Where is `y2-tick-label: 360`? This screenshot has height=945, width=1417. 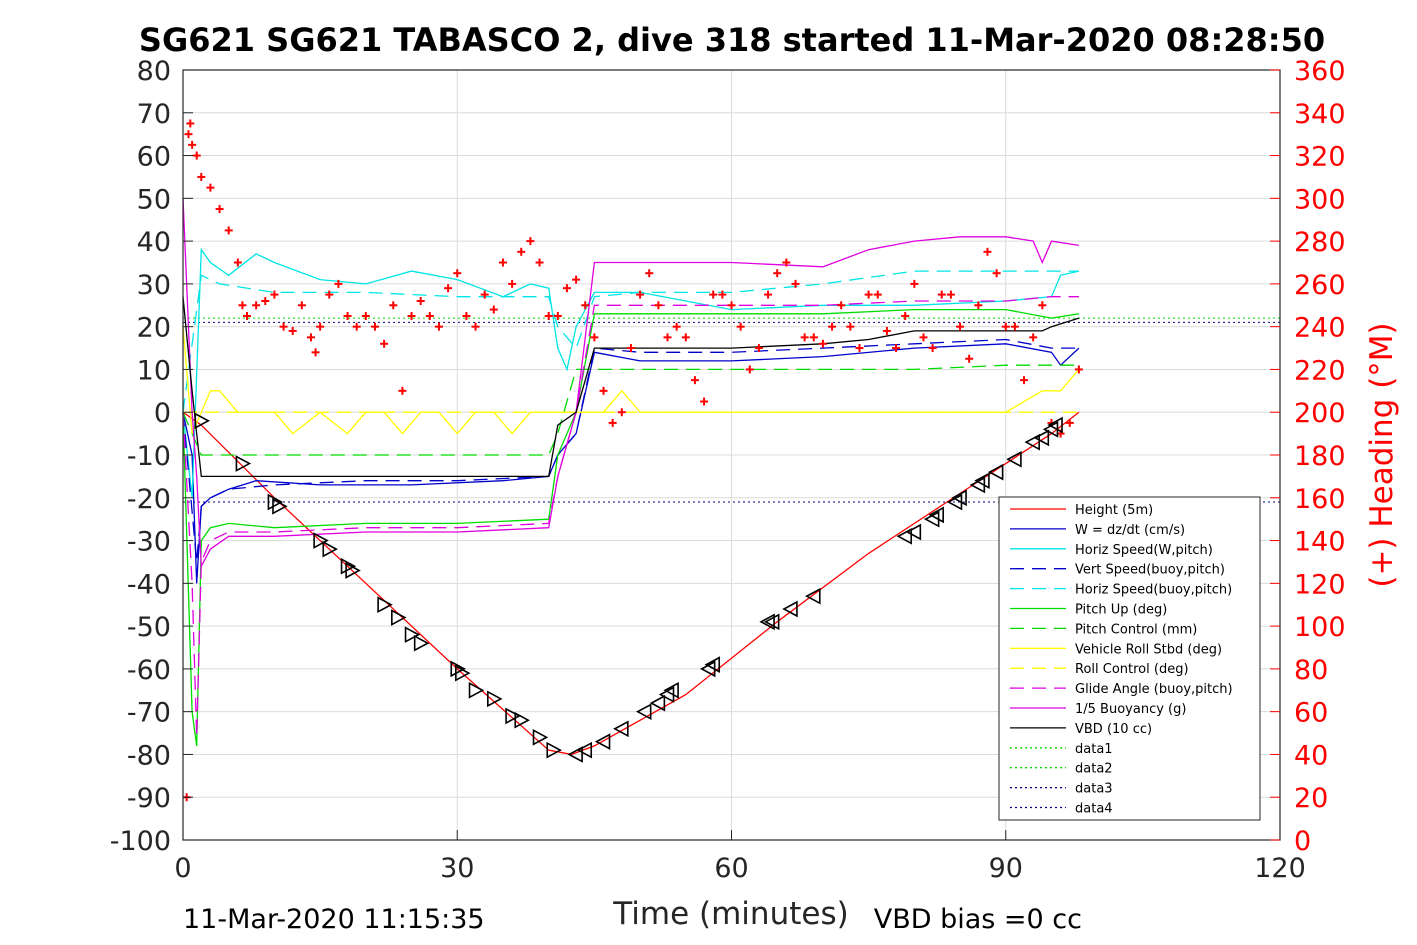
y2-tick-label: 360 is located at coordinates (1320, 71).